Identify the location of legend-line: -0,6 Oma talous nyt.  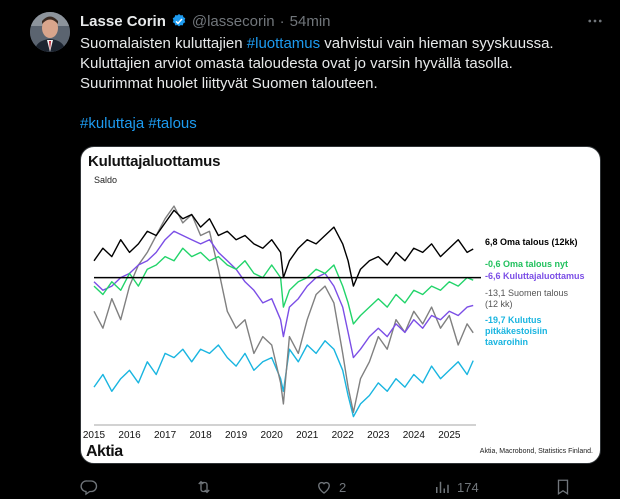
(527, 264).